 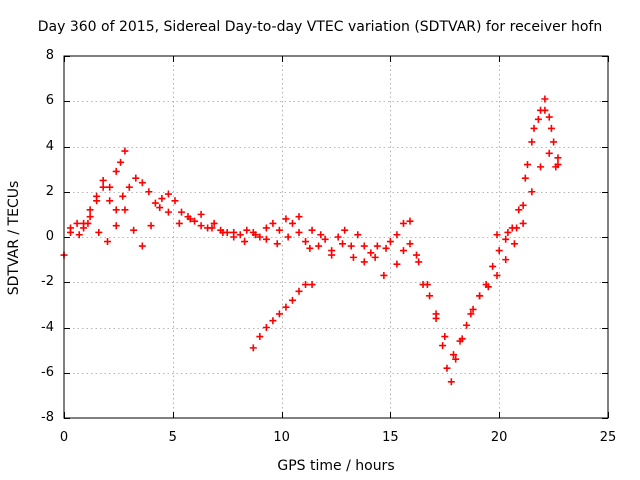 What do you see at coordinates (49, 236) in the screenshot?
I see `y-tick-label: 0` at bounding box center [49, 236].